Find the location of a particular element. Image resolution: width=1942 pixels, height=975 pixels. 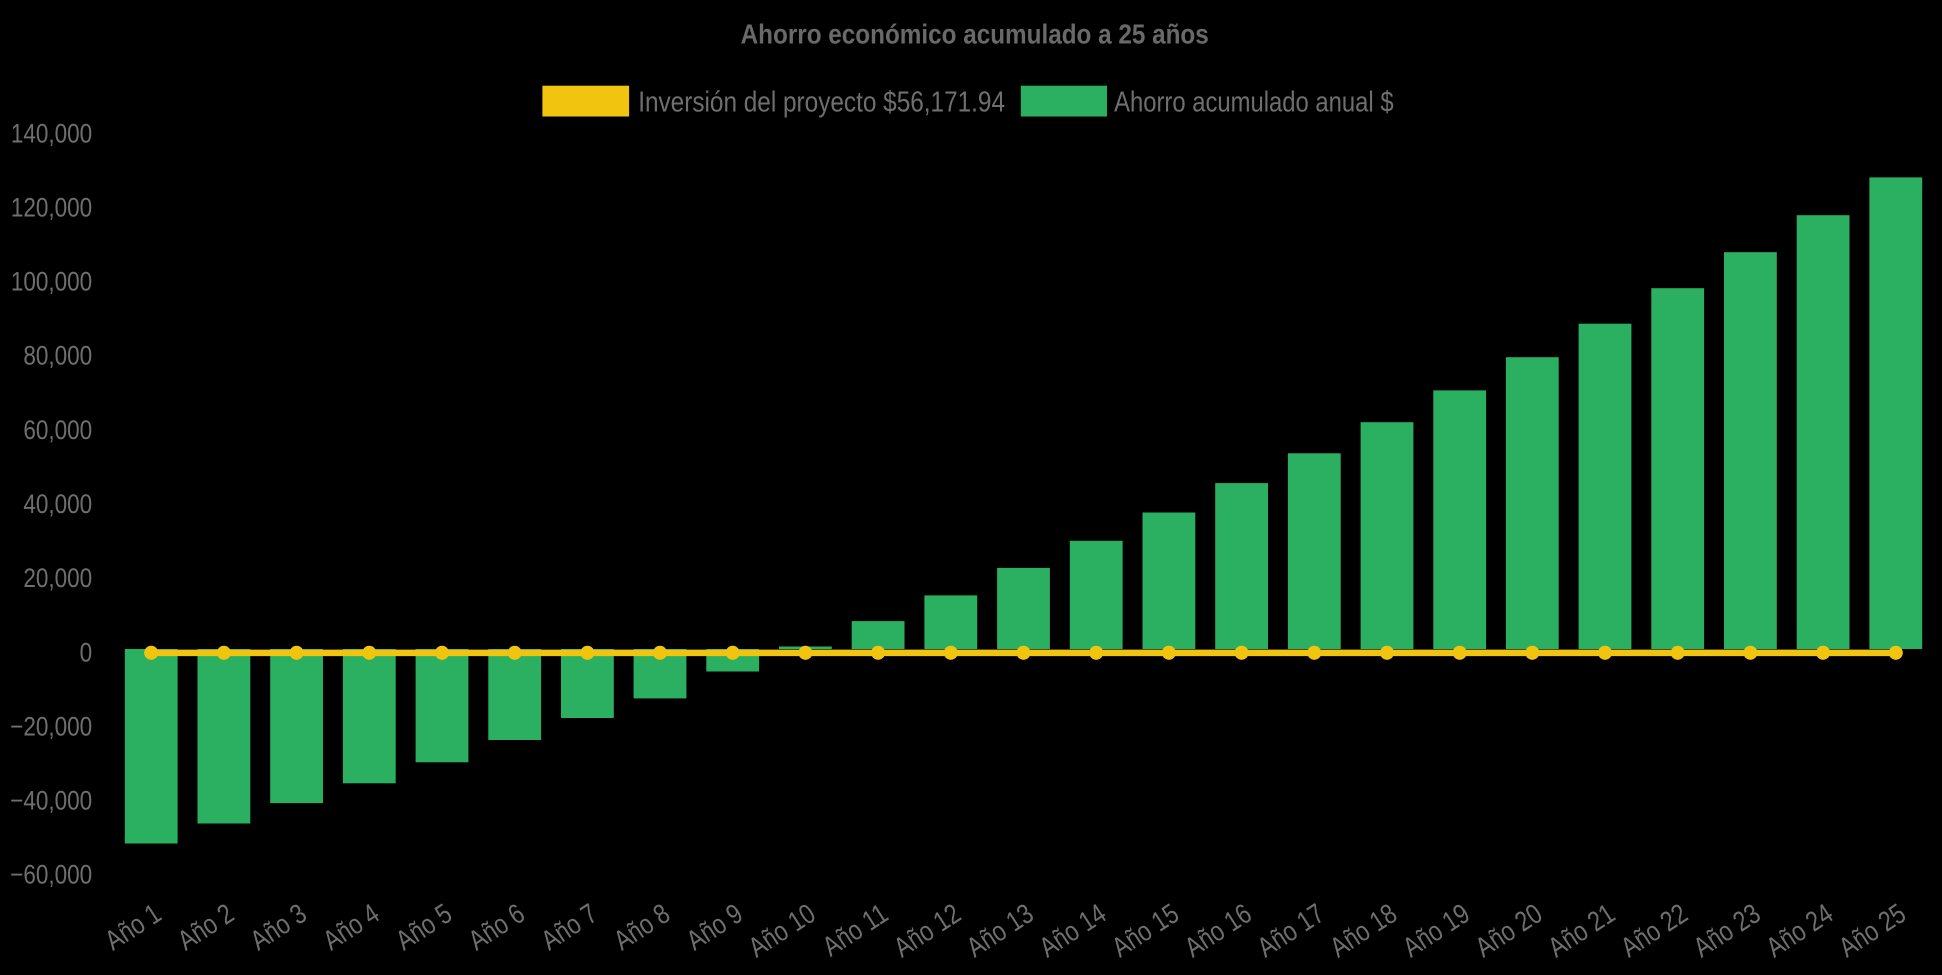

svg-text: −20,000 is located at coordinates (51, 727).